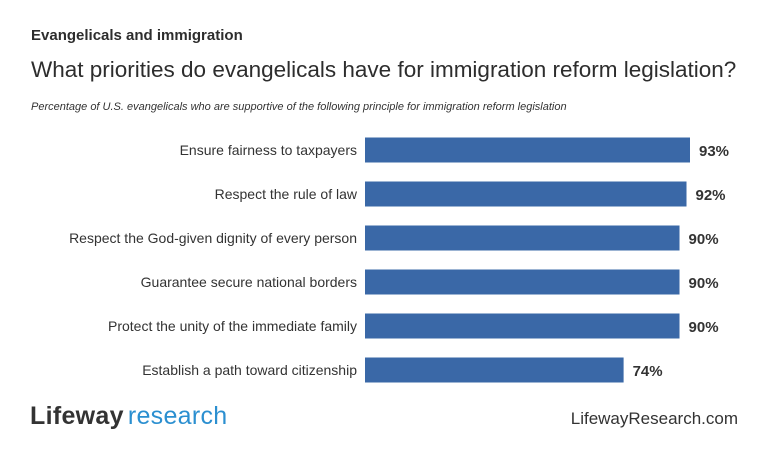  Describe the element at coordinates (286, 194) in the screenshot. I see `category-label: Respect the rule of law` at that location.